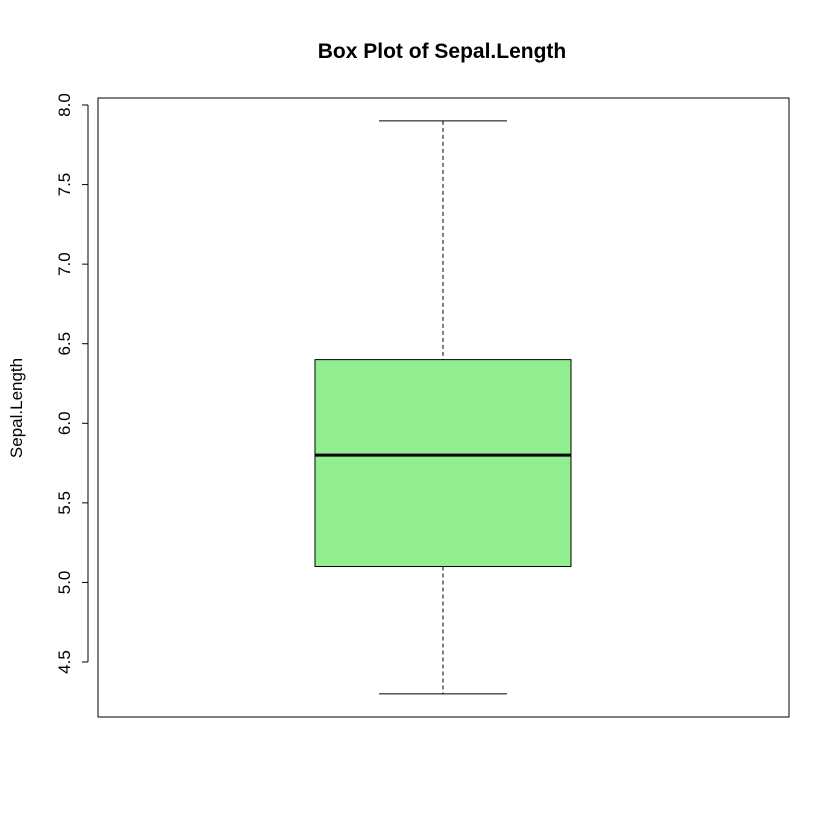 The image size is (840, 840). What do you see at coordinates (64, 185) in the screenshot?
I see `y-tick-label: 7.5` at bounding box center [64, 185].